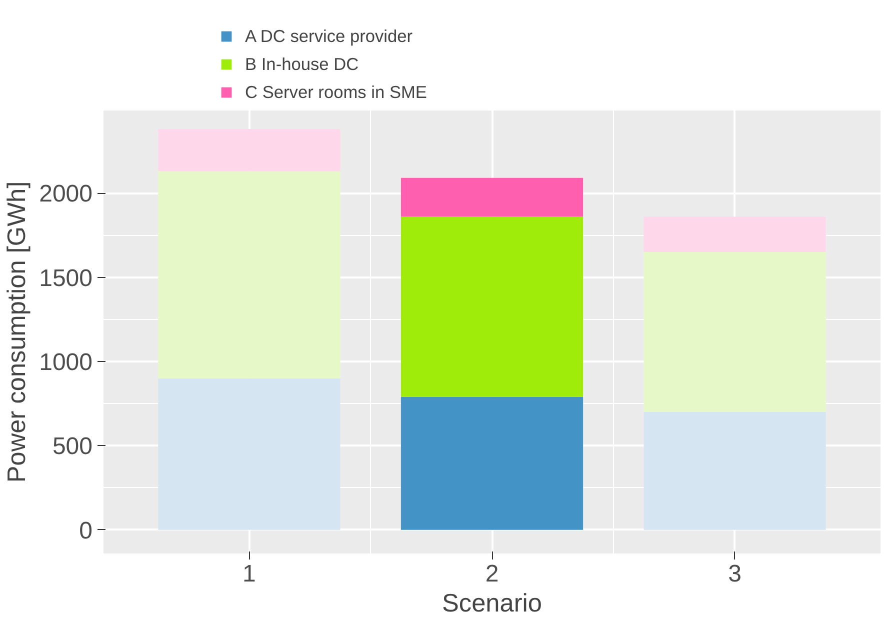 This screenshot has width=891, height=631. I want to click on x-tick-label: 1, so click(249, 574).